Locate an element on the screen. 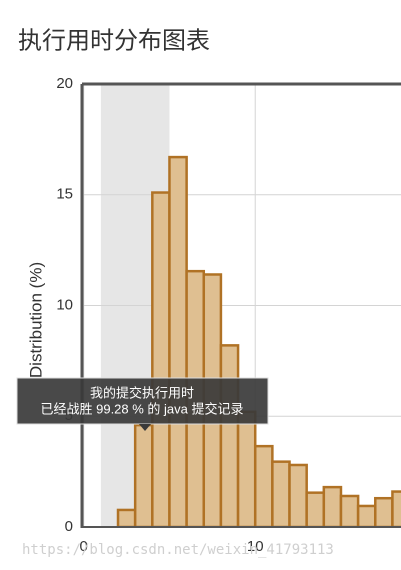  chart-title: 执行用时分布图表 is located at coordinates (114, 40).